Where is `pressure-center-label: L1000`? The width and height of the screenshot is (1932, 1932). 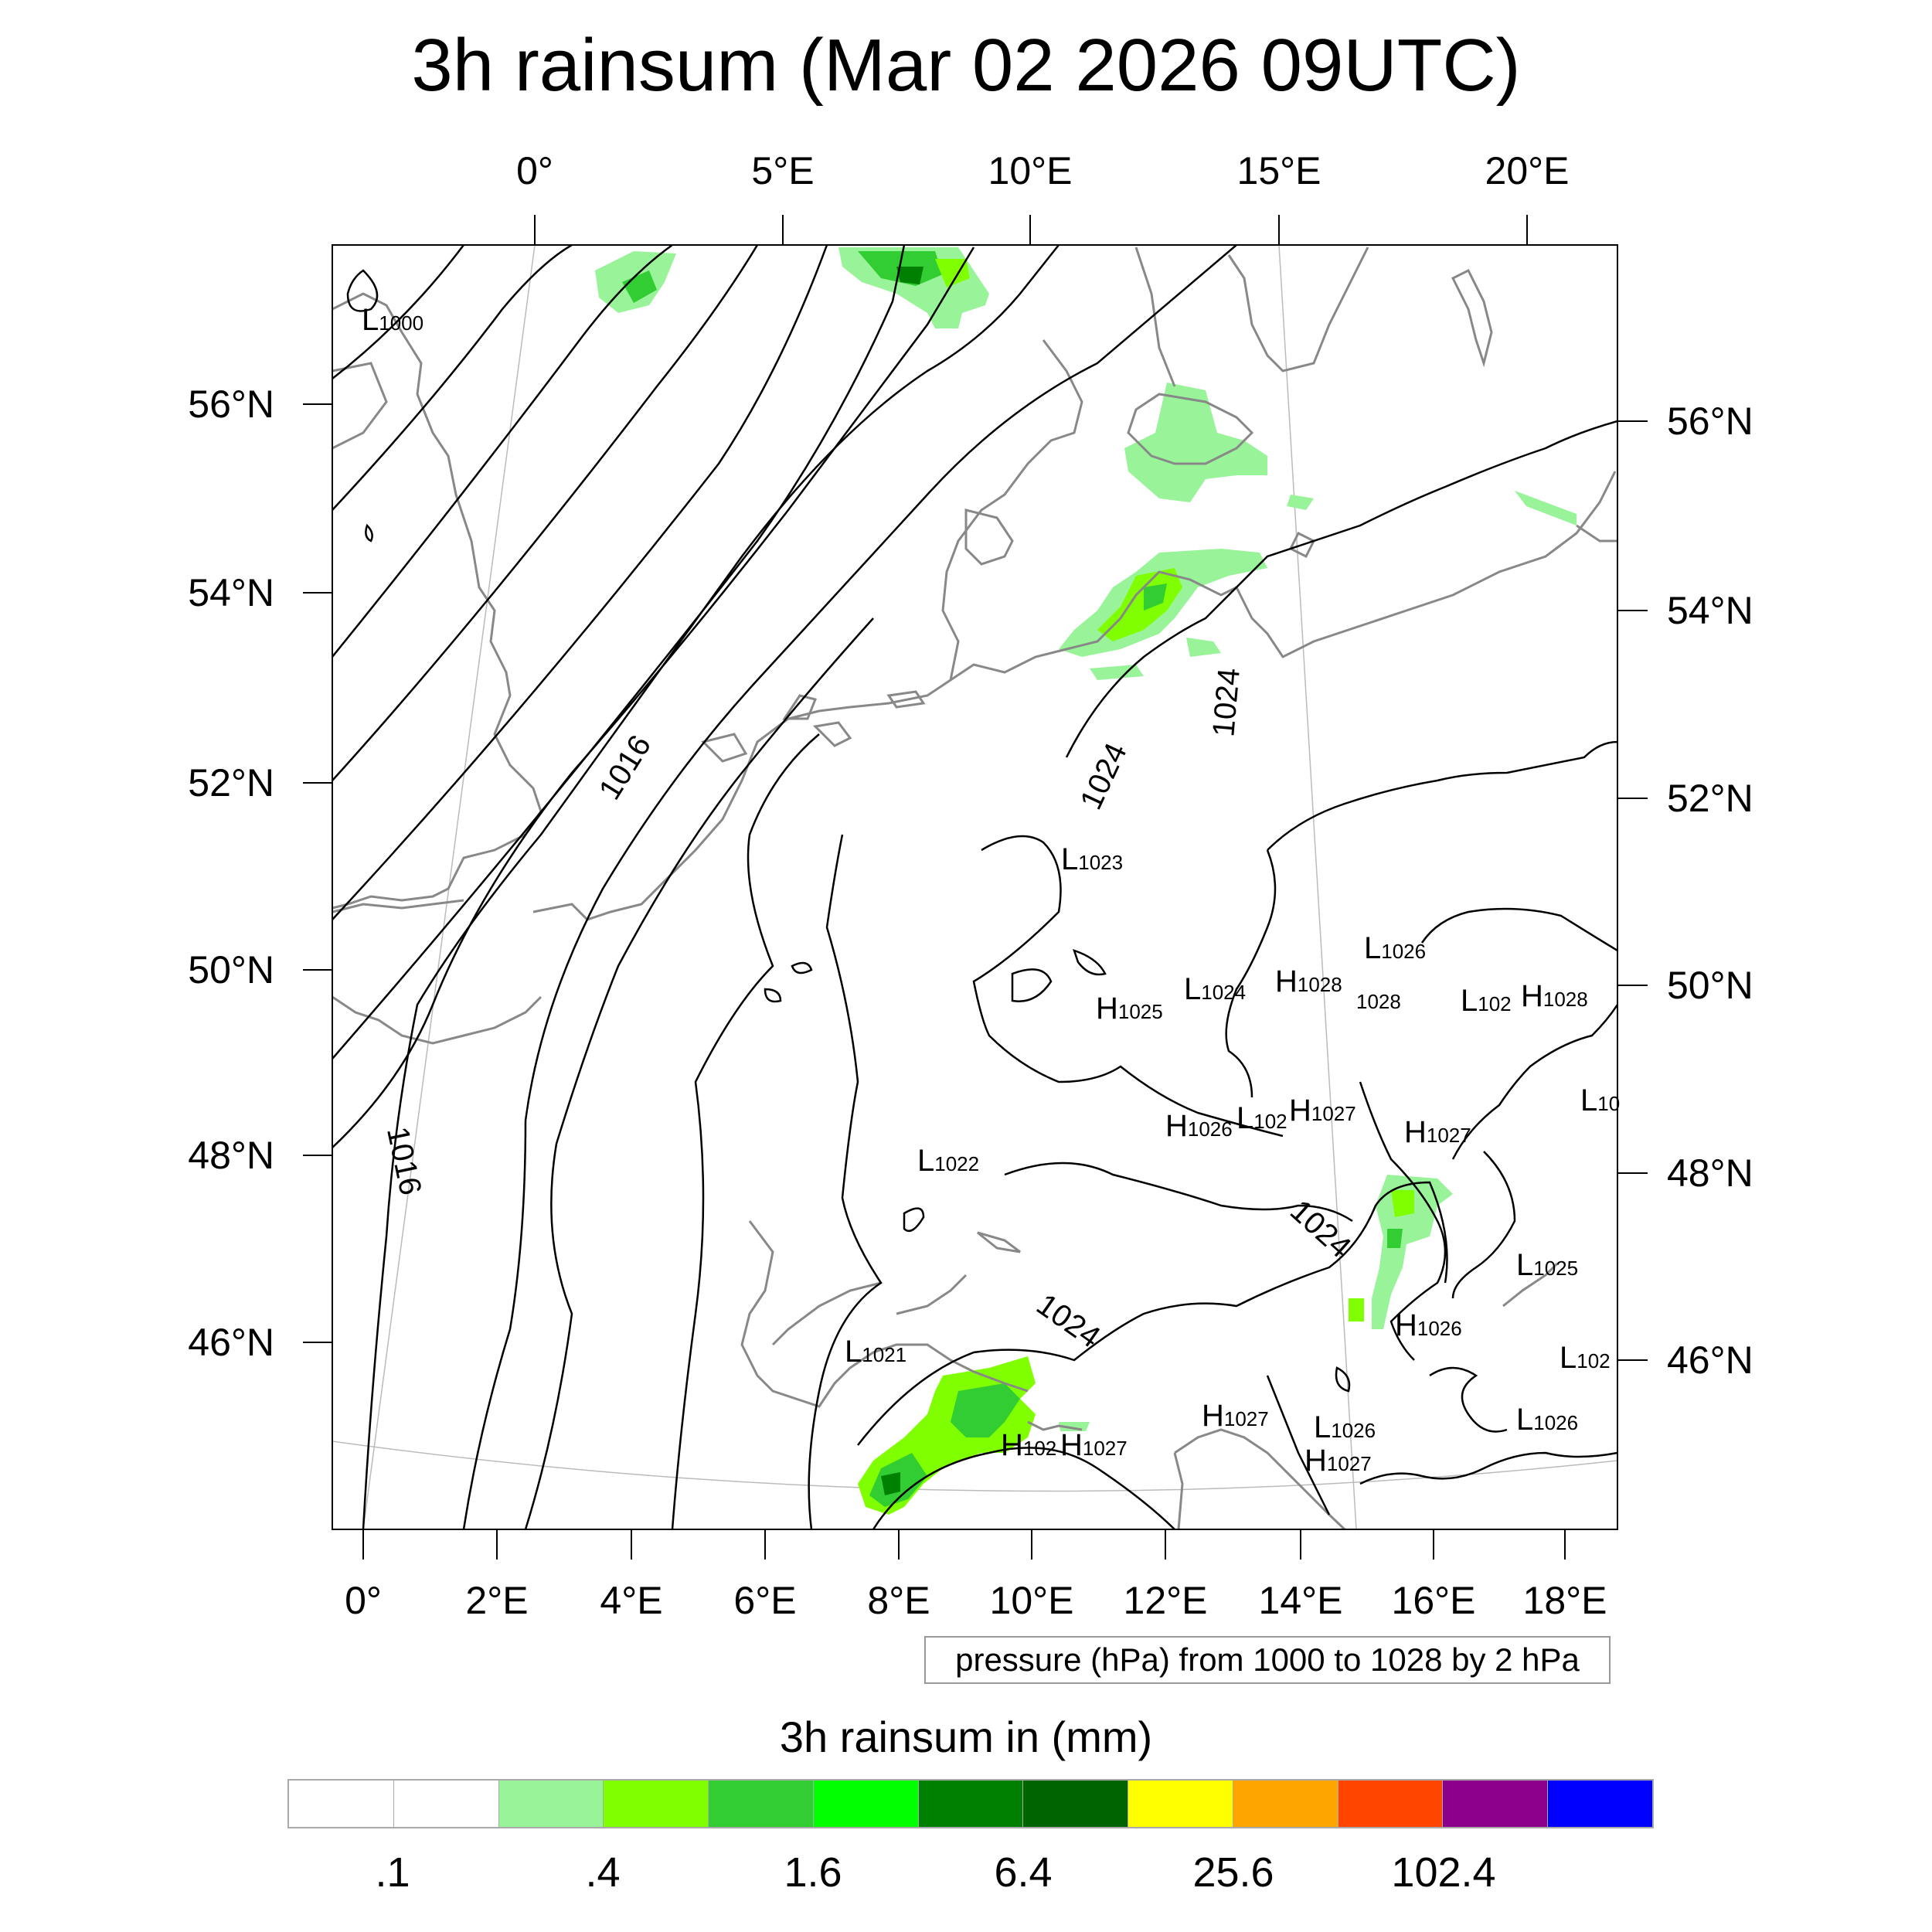
pressure-center-label: L1000 is located at coordinates (392, 320).